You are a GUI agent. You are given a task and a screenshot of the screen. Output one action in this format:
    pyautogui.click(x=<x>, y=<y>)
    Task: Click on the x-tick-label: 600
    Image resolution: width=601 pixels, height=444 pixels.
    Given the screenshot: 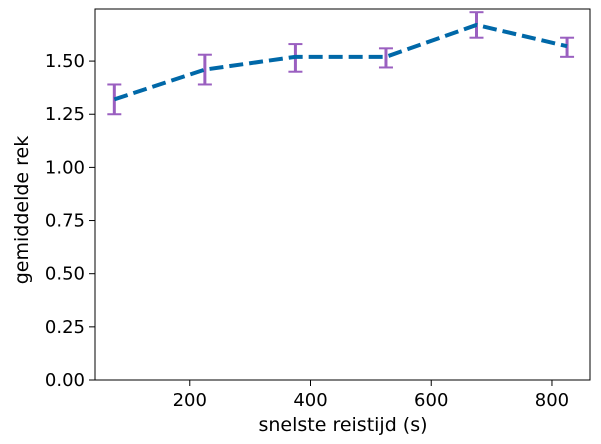 What is the action you would take?
    pyautogui.click(x=431, y=400)
    